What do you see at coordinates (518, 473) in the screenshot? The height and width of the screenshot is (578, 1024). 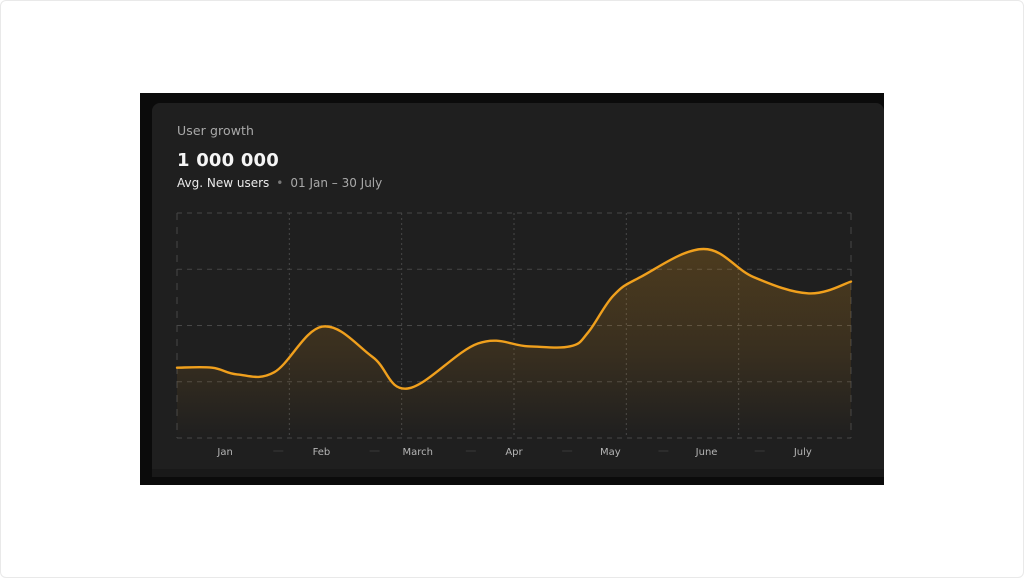 I see `card-footer-strip` at bounding box center [518, 473].